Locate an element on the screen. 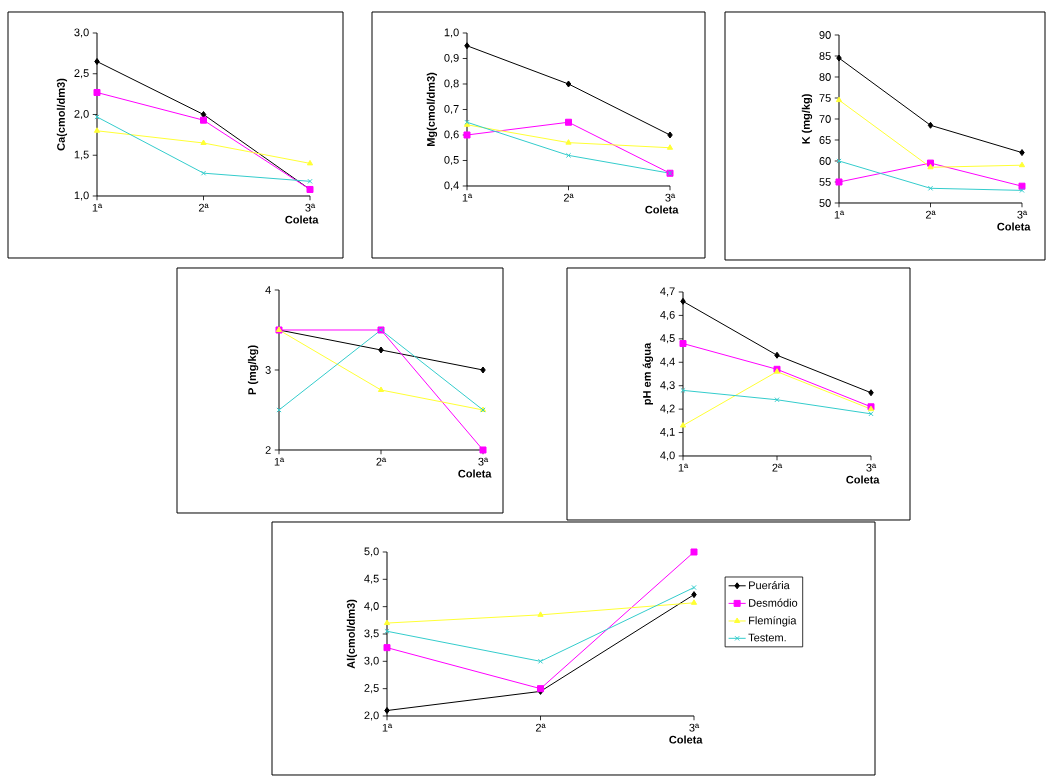  y-tick-label: 0,8 is located at coordinates (451, 84).